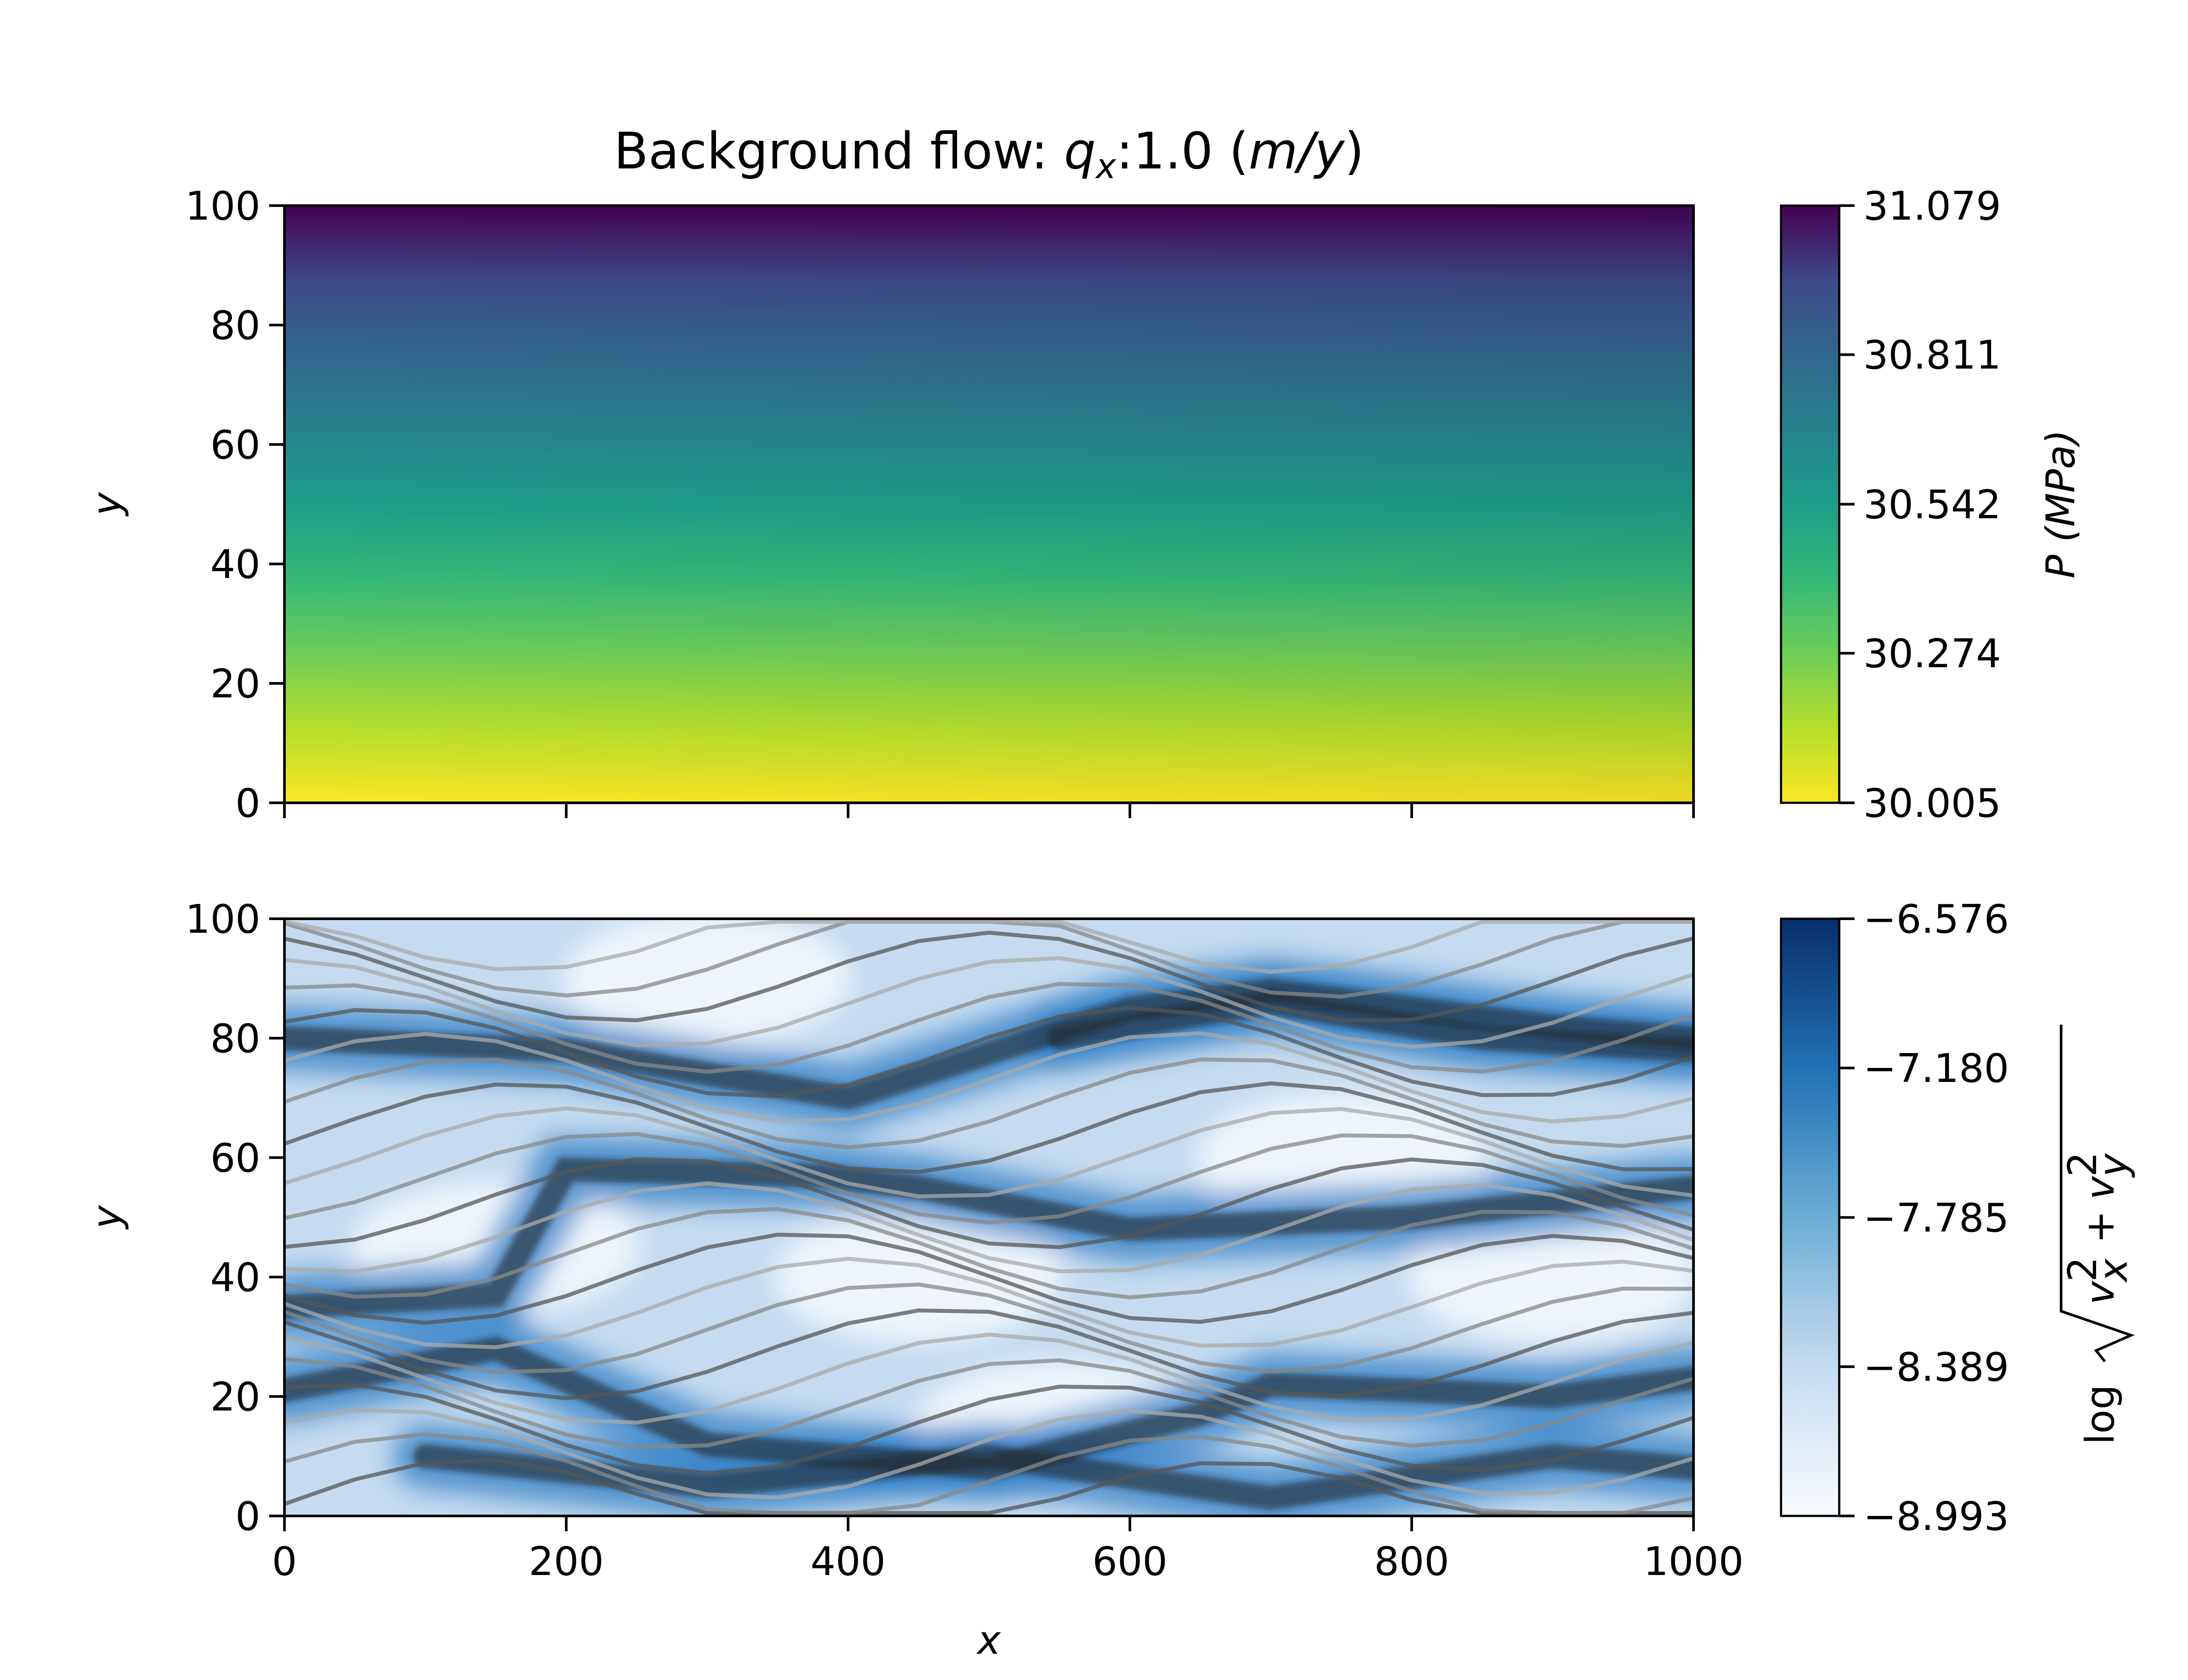  What do you see at coordinates (989, 810) in the screenshot?
I see `pressure-x-ticks` at bounding box center [989, 810].